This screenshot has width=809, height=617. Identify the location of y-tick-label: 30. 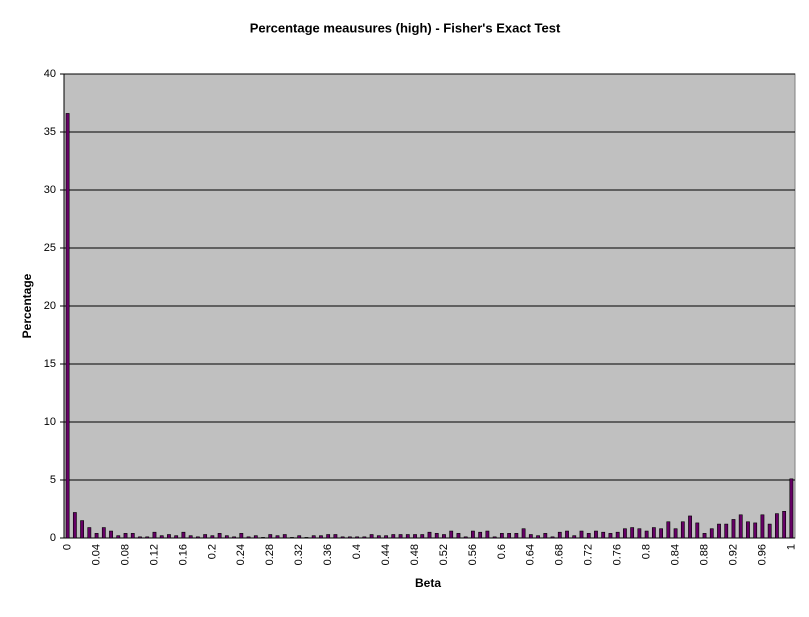
(50, 190).